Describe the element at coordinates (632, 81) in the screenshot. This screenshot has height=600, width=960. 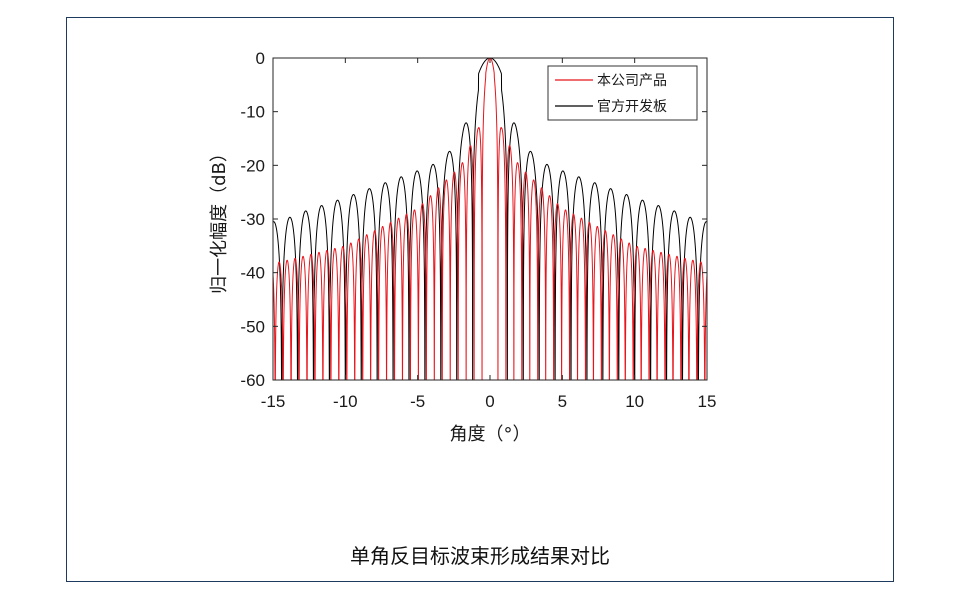
I see `legend-label-company: 本公司产品` at that location.